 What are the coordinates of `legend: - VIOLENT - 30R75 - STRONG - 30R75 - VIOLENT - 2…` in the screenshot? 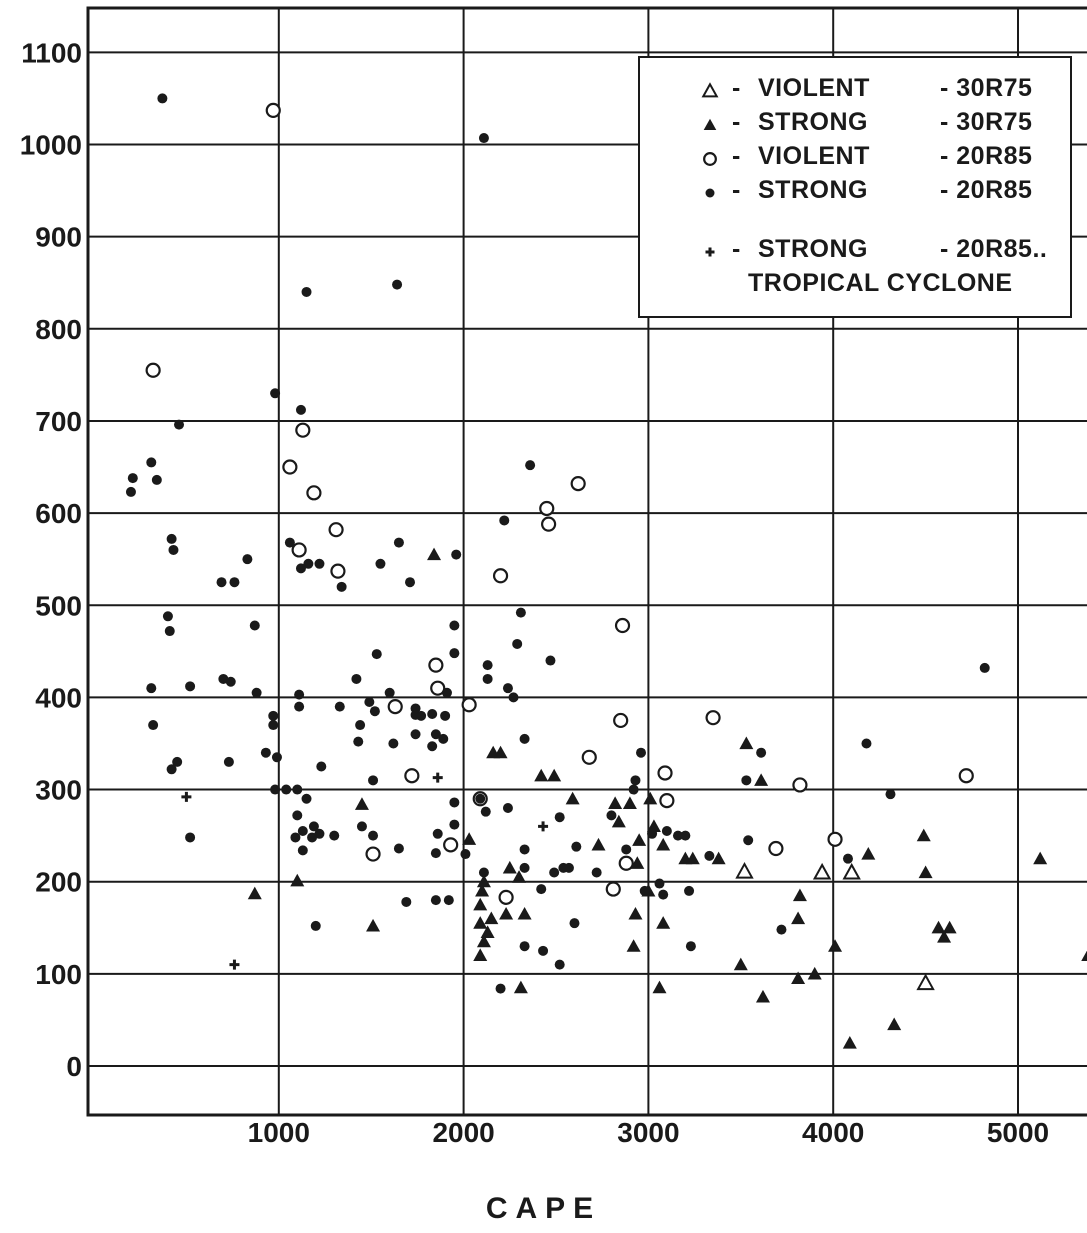 It's located at (855, 187).